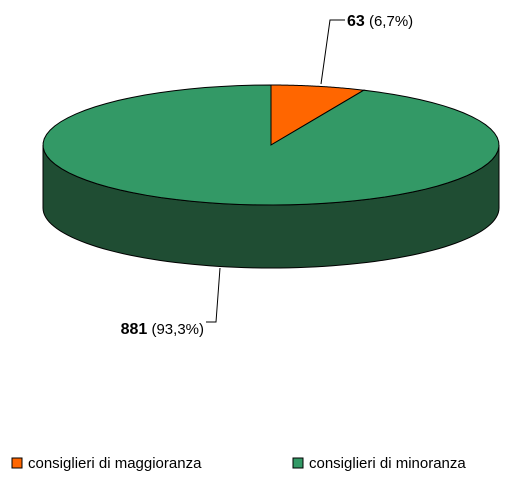 The height and width of the screenshot is (477, 528). Describe the element at coordinates (134, 329) in the screenshot. I see `value-label: 881` at that location.